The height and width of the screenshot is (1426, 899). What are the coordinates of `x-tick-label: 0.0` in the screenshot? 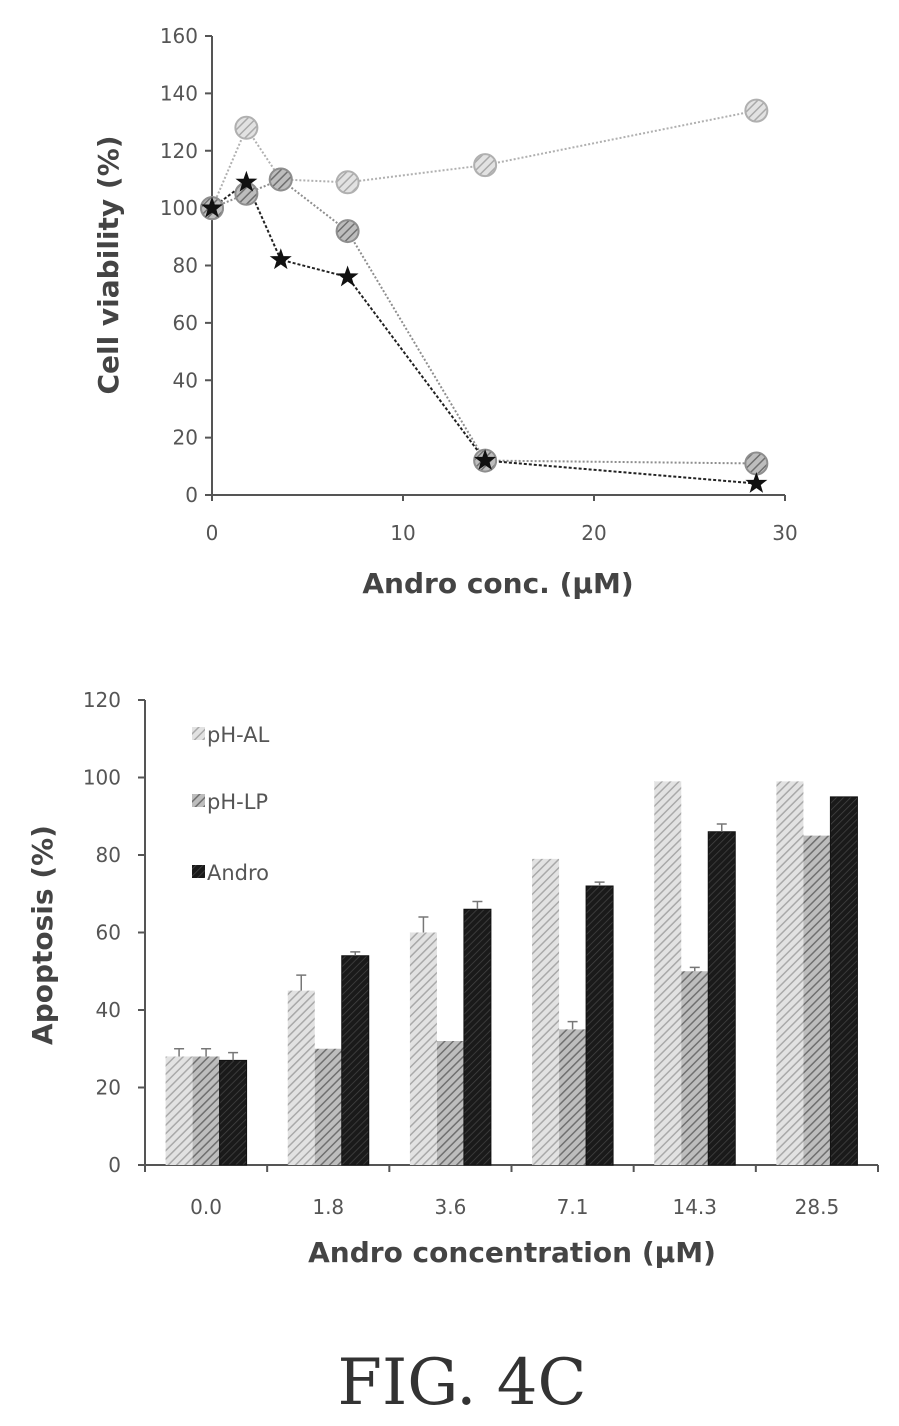 It's located at (206, 1207).